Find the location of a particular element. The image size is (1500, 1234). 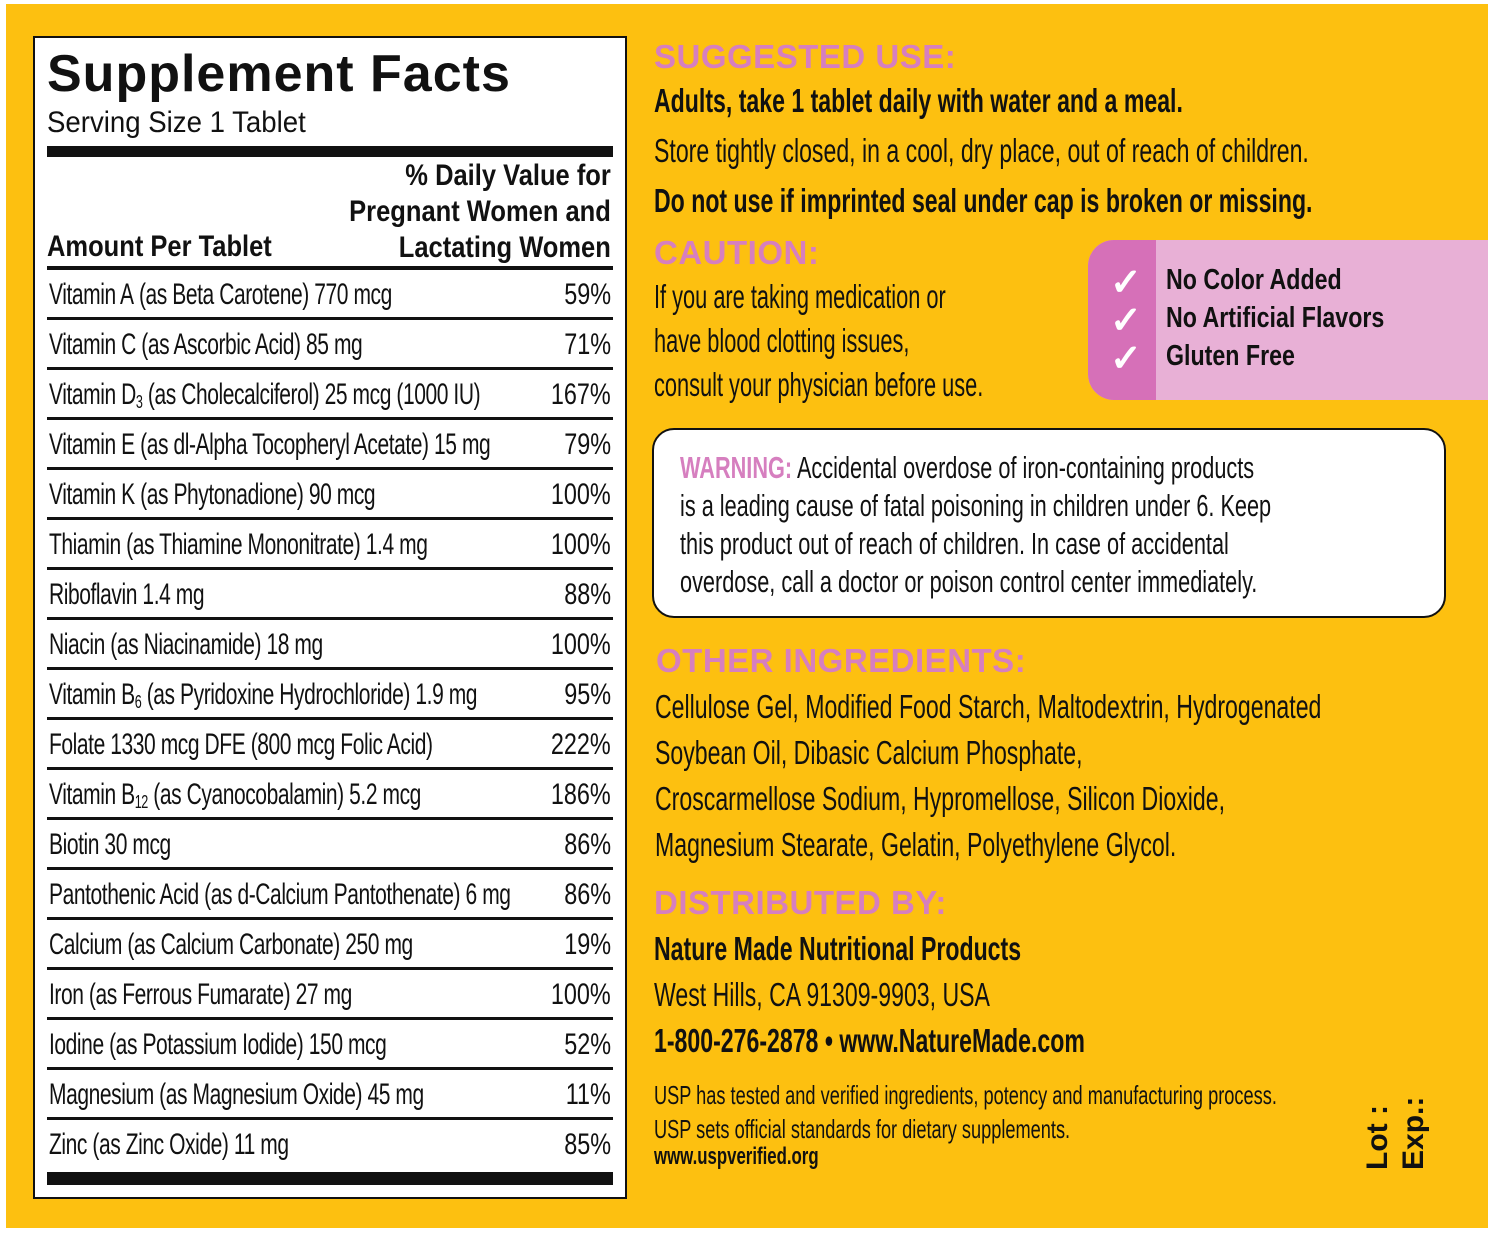

usp-url: www.uspverified.org is located at coordinates (736, 1156).